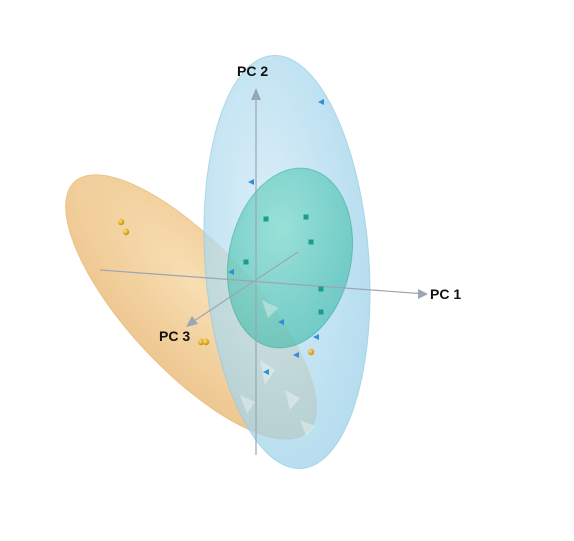 Image resolution: width=574 pixels, height=541 pixels. I want to click on axis-pc3-line, so click(243, 288).